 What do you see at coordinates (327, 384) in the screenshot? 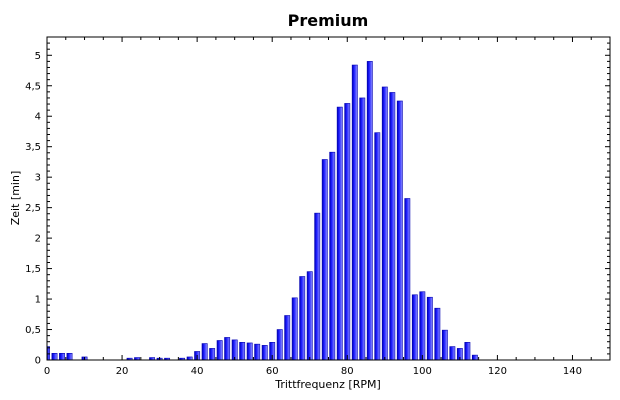
I see `x-axis-label: Trittfrequenz [RPM]` at bounding box center [327, 384].